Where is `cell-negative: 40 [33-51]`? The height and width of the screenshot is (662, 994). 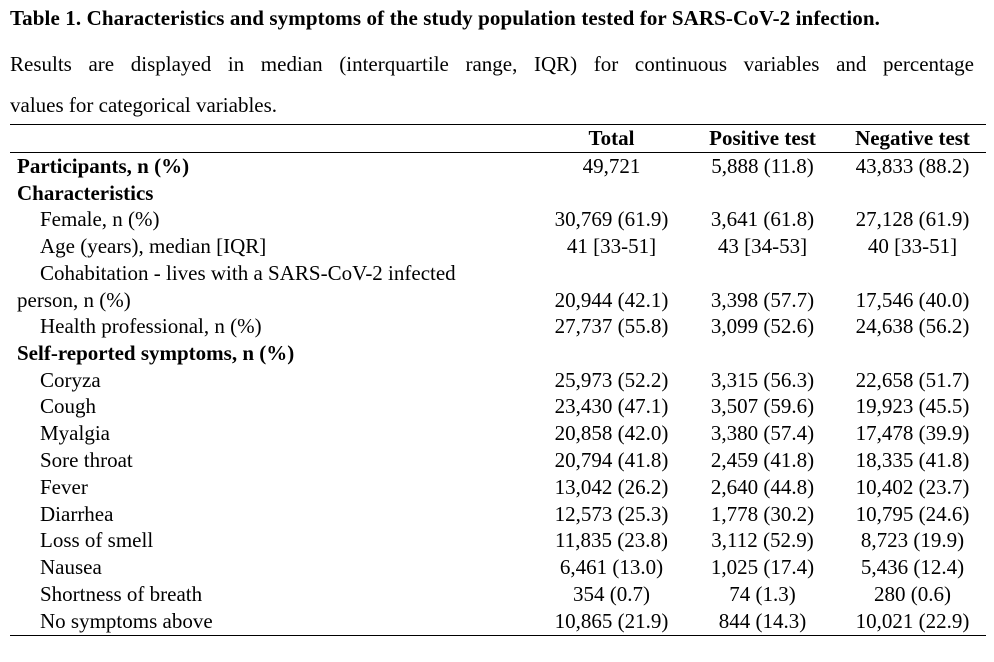 cell-negative: 40 [33-51] is located at coordinates (912, 246).